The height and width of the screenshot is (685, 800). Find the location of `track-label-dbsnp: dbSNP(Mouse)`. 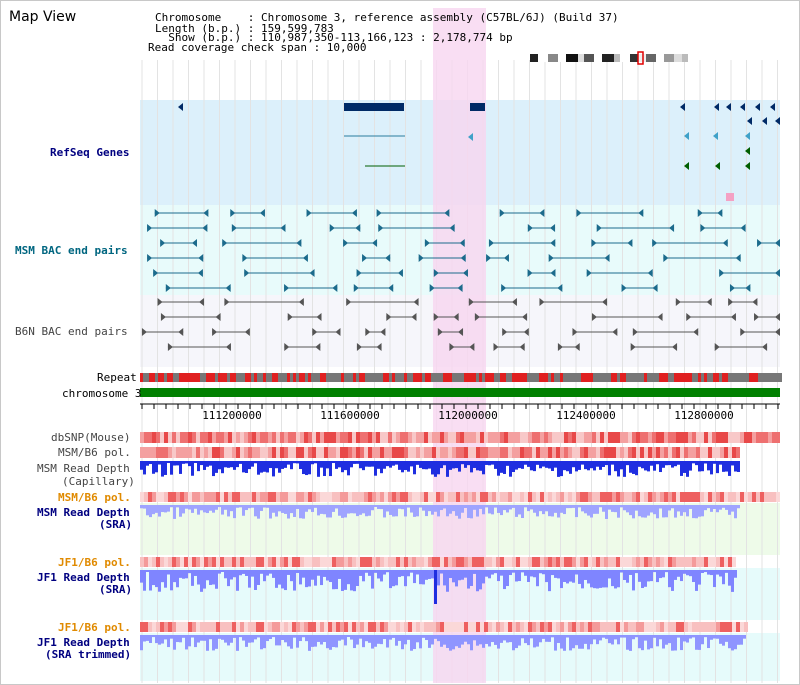

track-label-dbsnp: dbSNP(Mouse) is located at coordinates (91, 437).